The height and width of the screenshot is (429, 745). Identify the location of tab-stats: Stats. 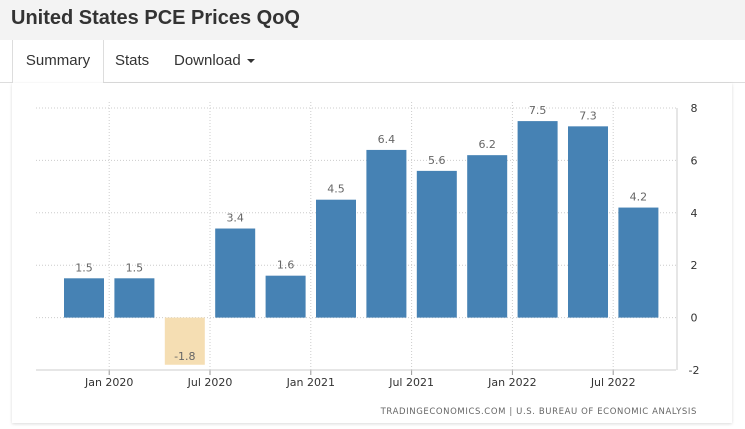
(132, 60).